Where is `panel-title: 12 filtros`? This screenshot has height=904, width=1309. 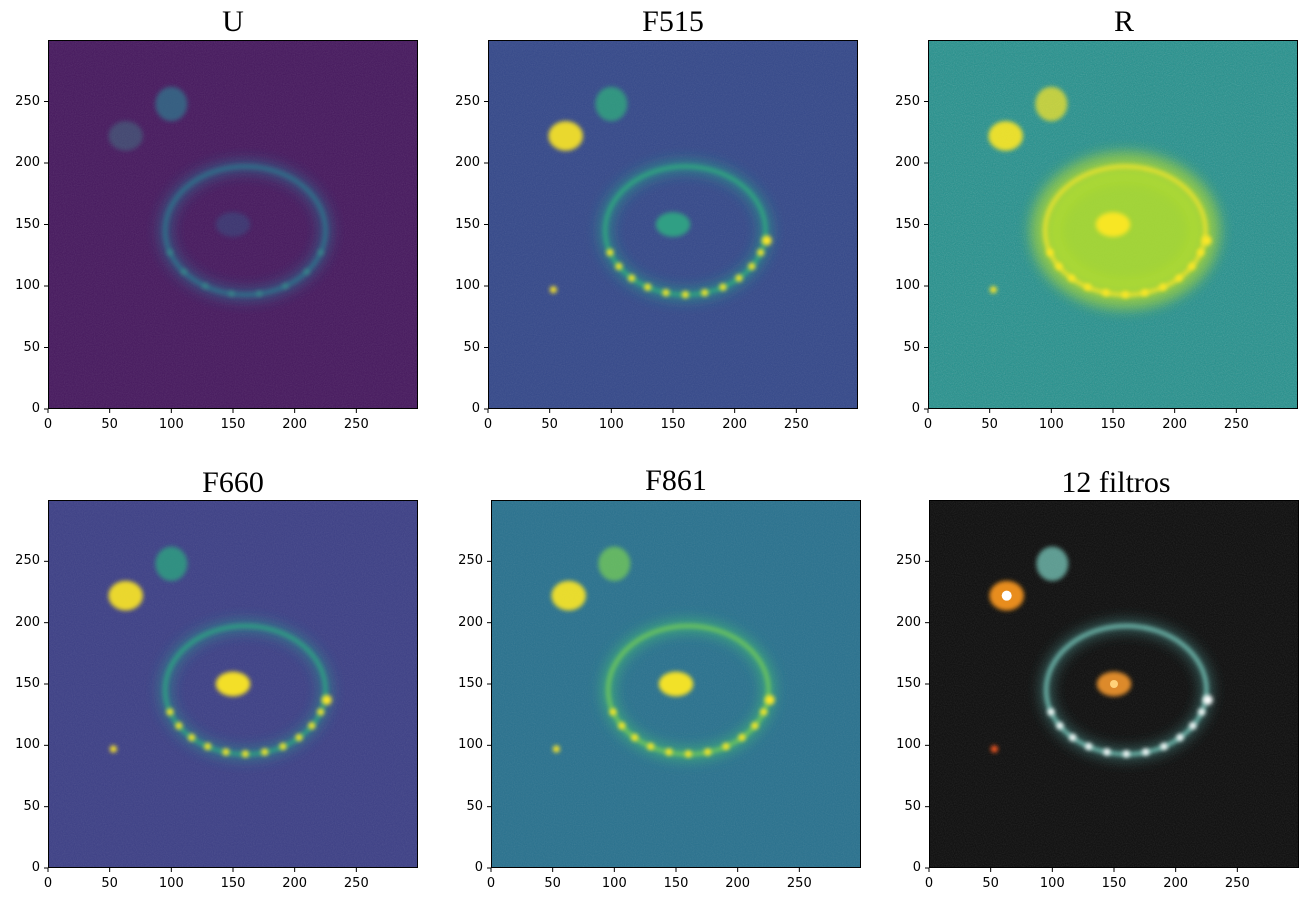
panel-title: 12 filtros is located at coordinates (1116, 482).